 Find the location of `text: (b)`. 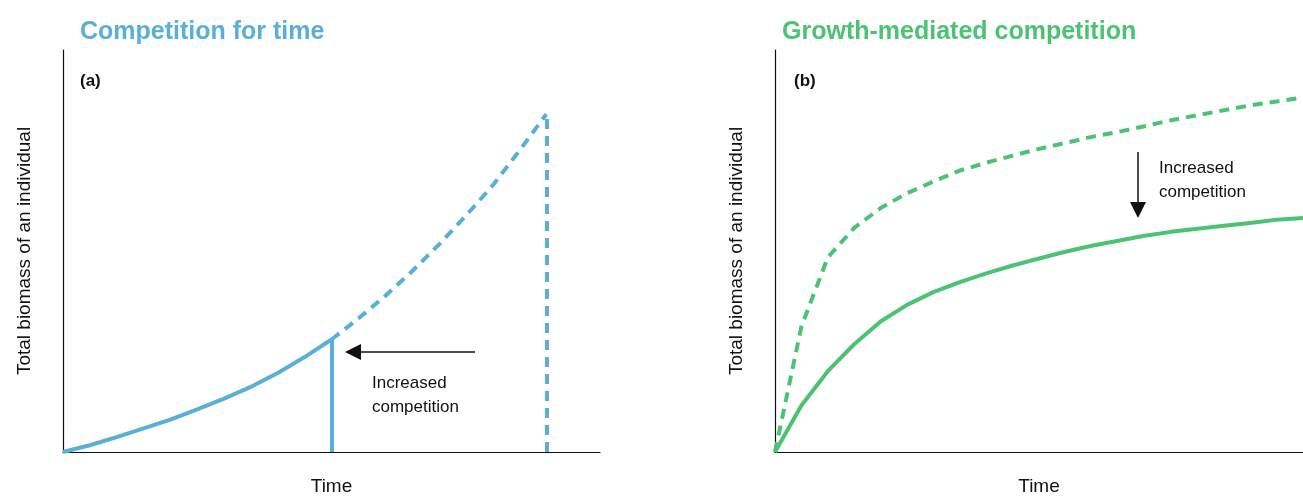

text: (b) is located at coordinates (805, 80).